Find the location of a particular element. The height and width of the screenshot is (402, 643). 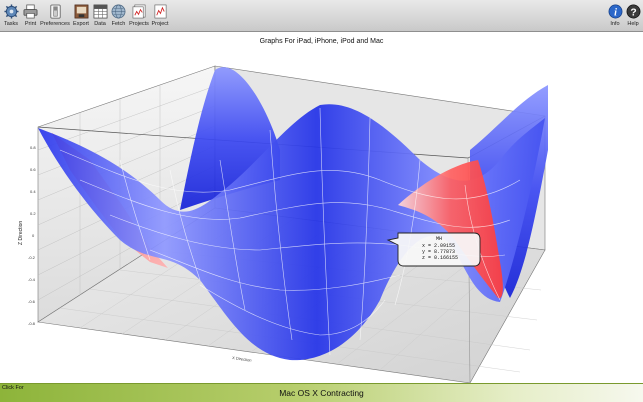

z-axis-ticks: 0.8 0.6 0.4 0.2 0 -0.2 -0.4 -0.6 -0.8 is located at coordinates (32, 235).